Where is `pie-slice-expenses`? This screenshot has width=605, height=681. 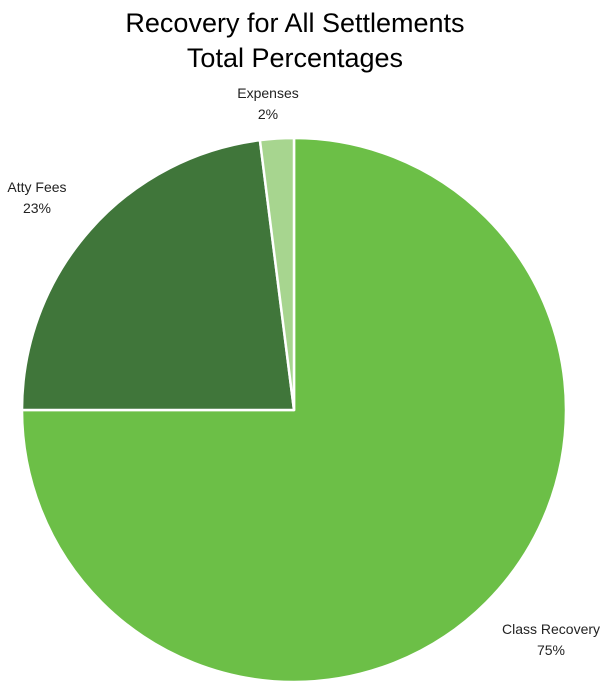
pie-slice-expenses is located at coordinates (277, 274).